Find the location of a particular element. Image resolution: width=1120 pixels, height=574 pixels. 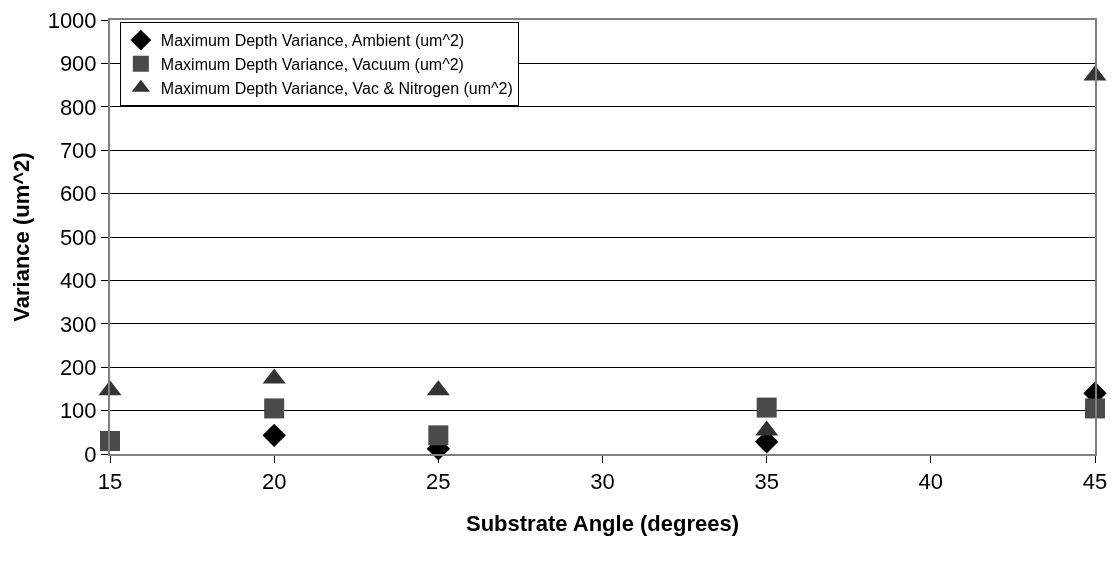

y-tick-label: 800 is located at coordinates (78, 107).